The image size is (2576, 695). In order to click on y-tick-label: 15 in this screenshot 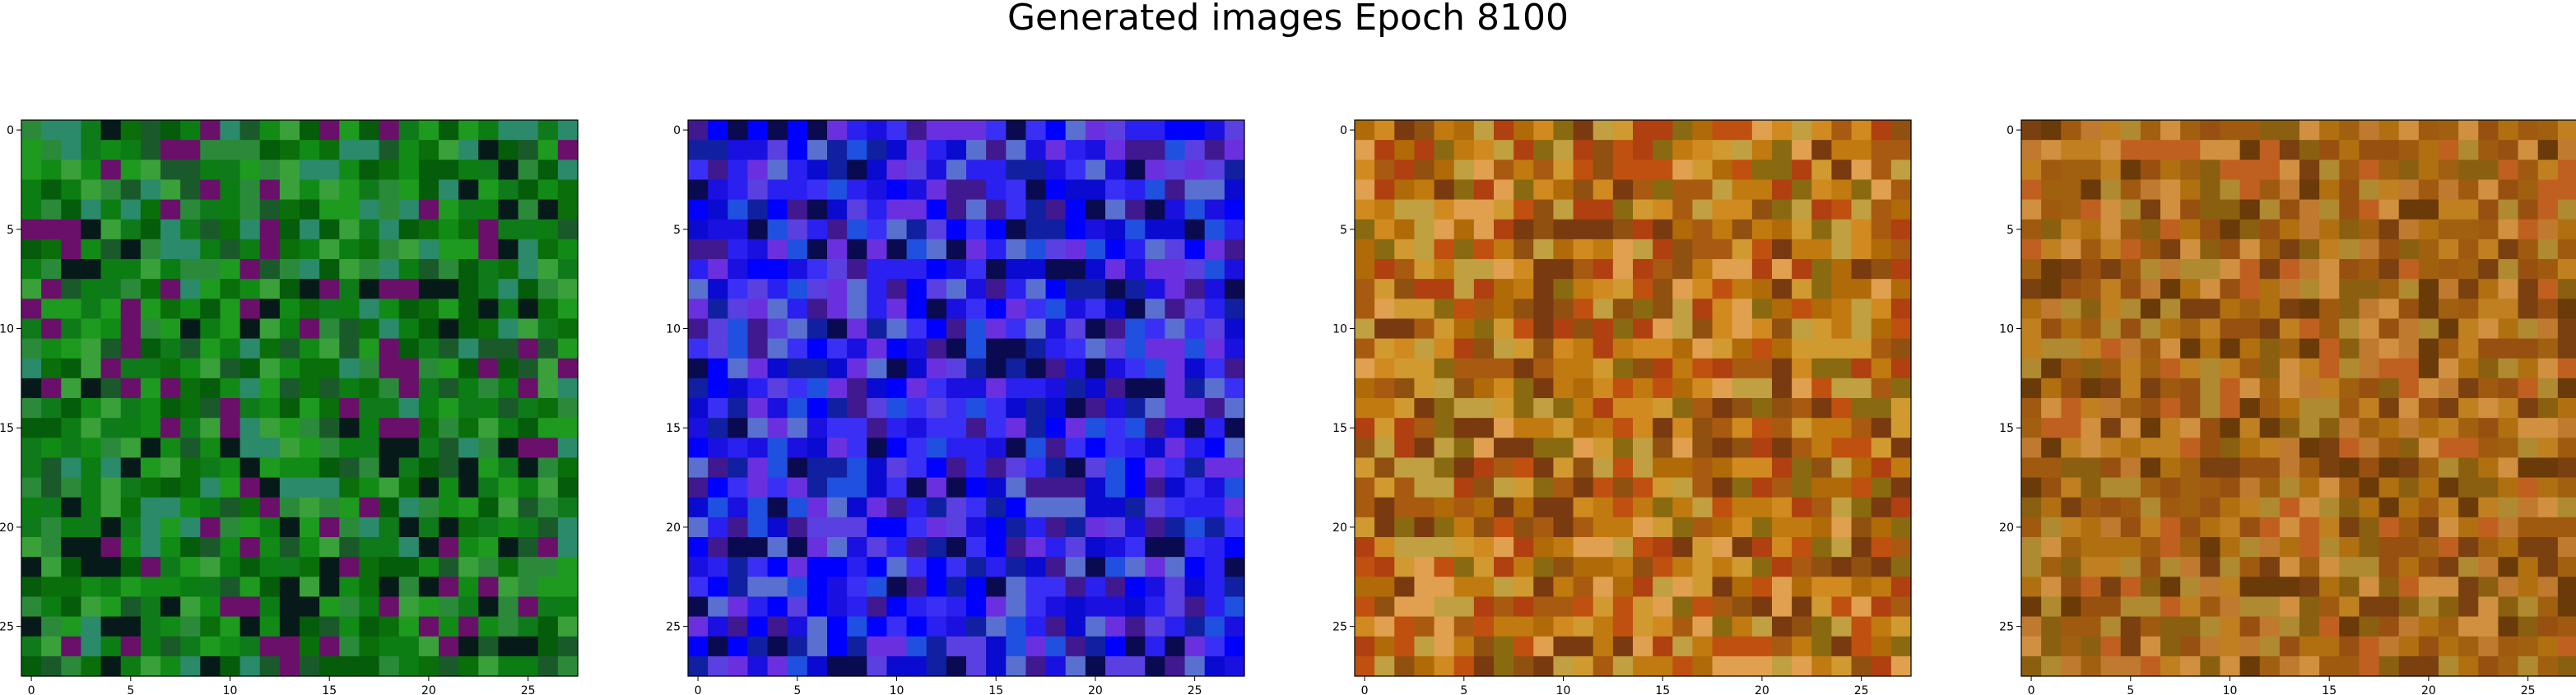, I will do `click(2006, 428)`.